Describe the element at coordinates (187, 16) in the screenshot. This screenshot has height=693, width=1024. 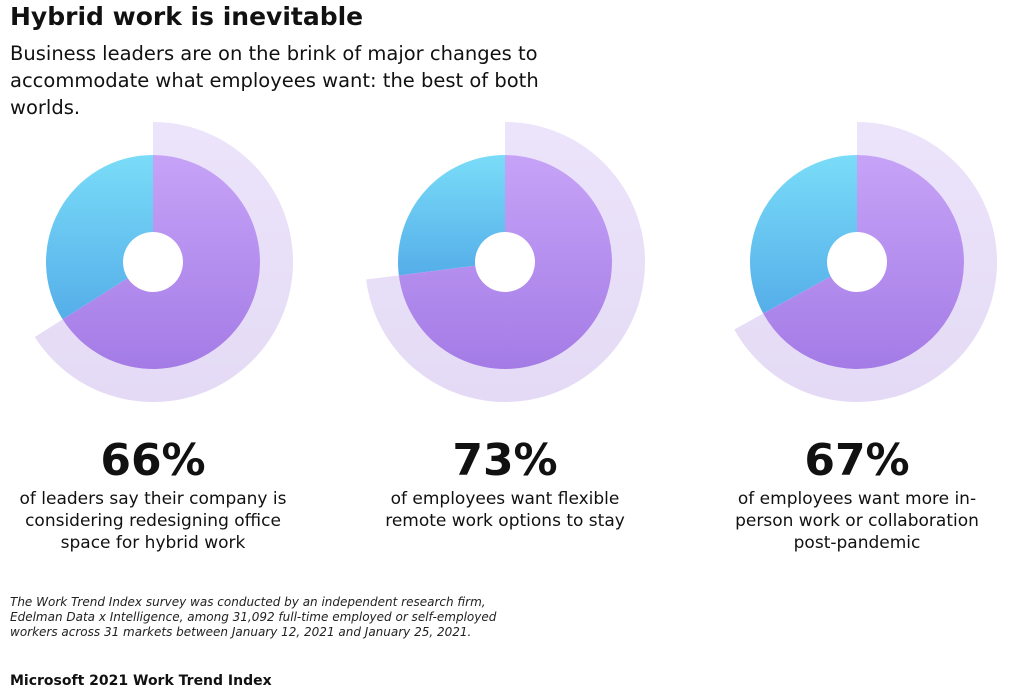
I see `title: Hybrid work is inevitable` at that location.